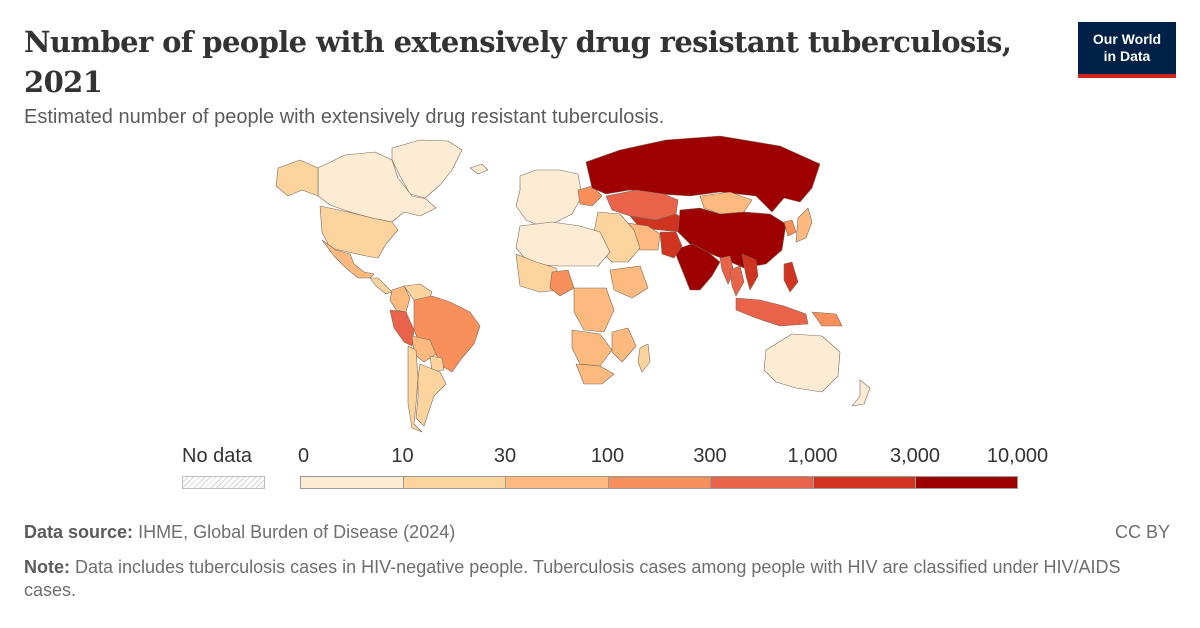 The image size is (1200, 628). I want to click on legend-tick-label: 30, so click(505, 456).